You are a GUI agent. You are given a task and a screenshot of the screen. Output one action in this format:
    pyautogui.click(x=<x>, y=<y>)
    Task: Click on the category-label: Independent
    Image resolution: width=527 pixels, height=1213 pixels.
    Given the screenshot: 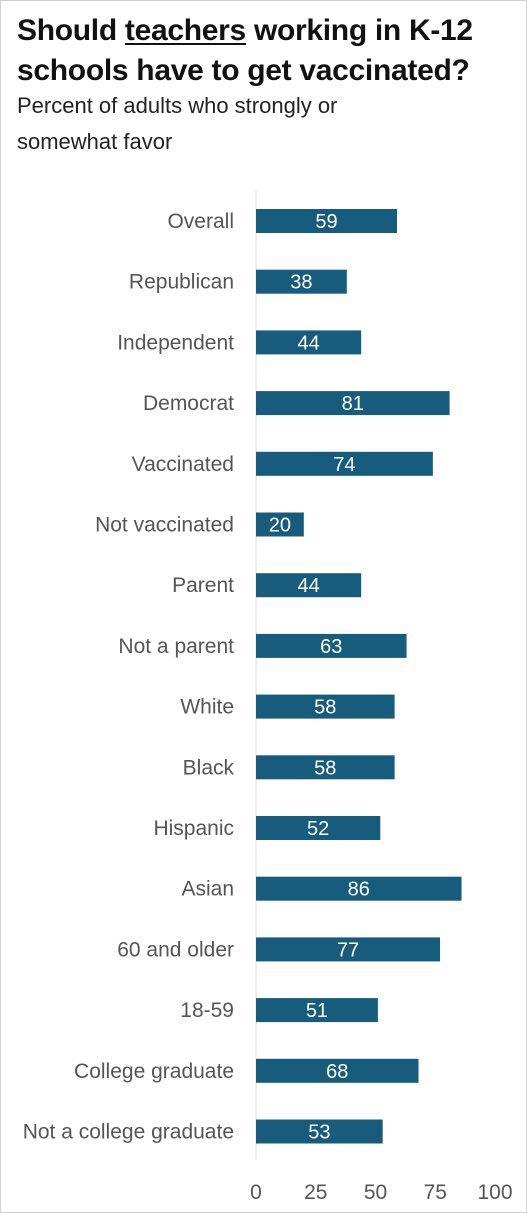 What is the action you would take?
    pyautogui.click(x=175, y=342)
    